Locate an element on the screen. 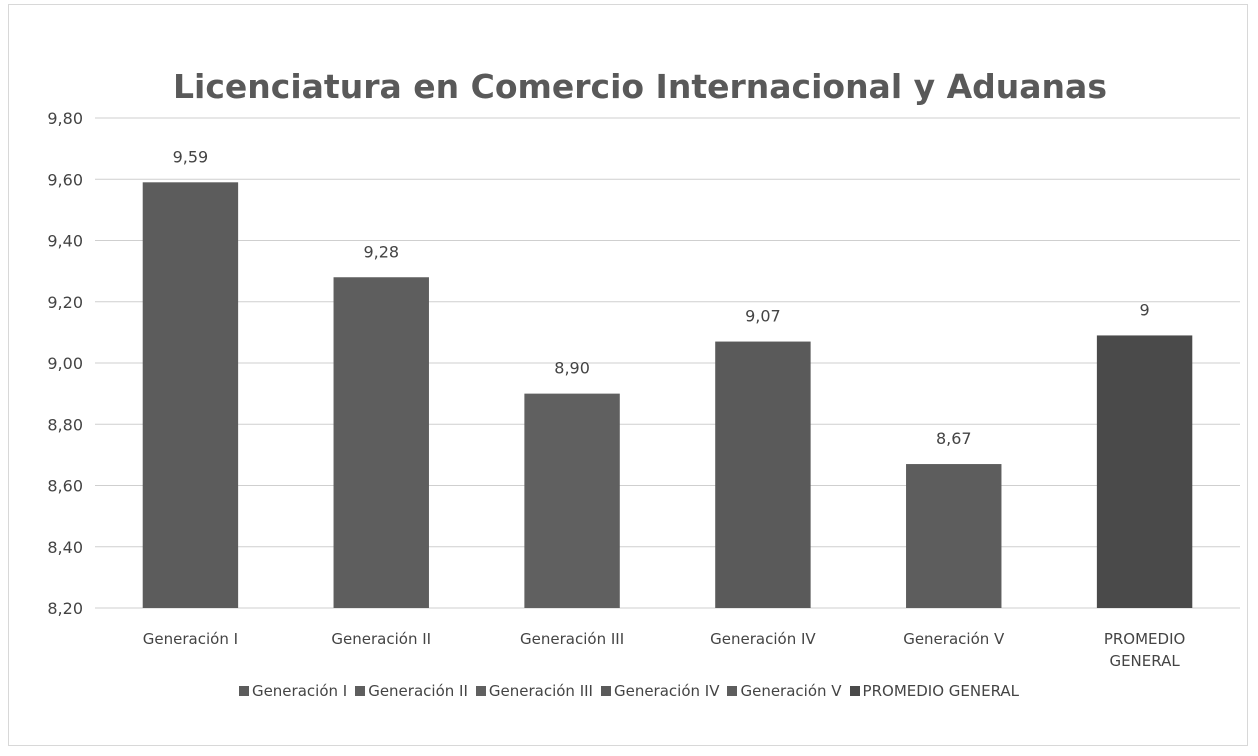 The width and height of the screenshot is (1258, 756). y-tick-label: 9,00 is located at coordinates (65, 363).